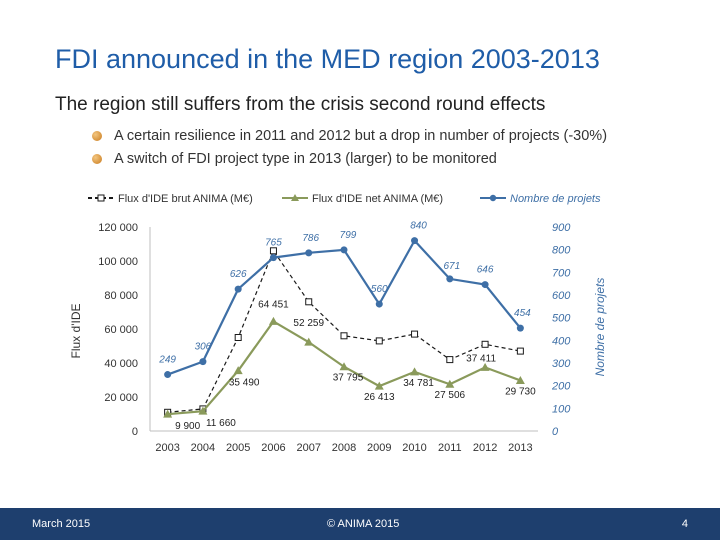 This screenshot has height=540, width=720. What do you see at coordinates (203, 347) in the screenshot?
I see `data-label: 306` at bounding box center [203, 347].